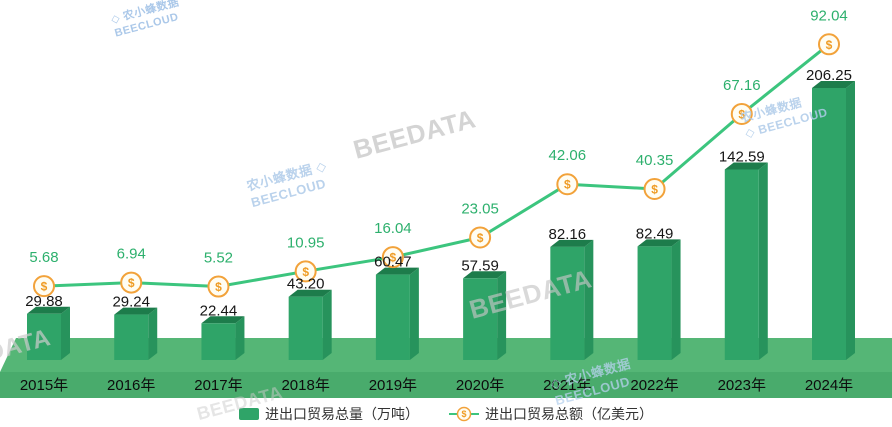 Image resolution: width=892 pixels, height=427 pixels. I want to click on line-value-label: 67.16, so click(742, 85).